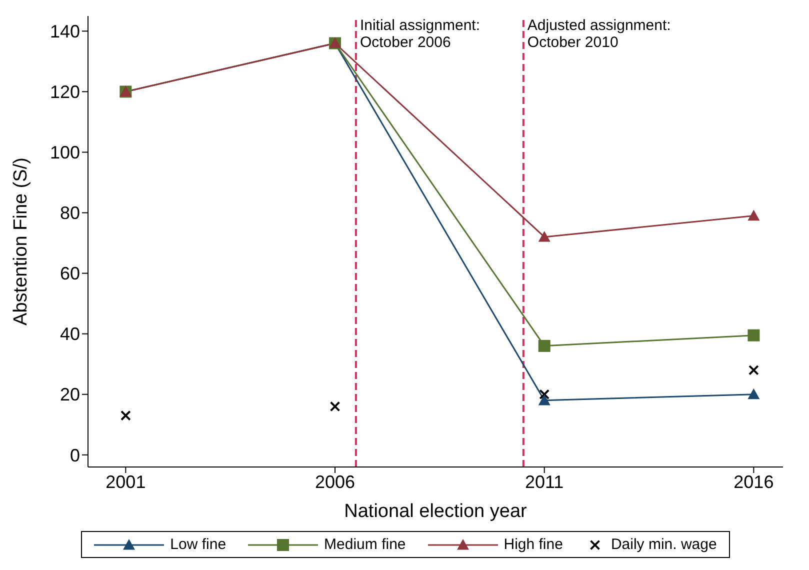  Describe the element at coordinates (663, 544) in the screenshot. I see `legend-label: Daily min. wage` at that location.